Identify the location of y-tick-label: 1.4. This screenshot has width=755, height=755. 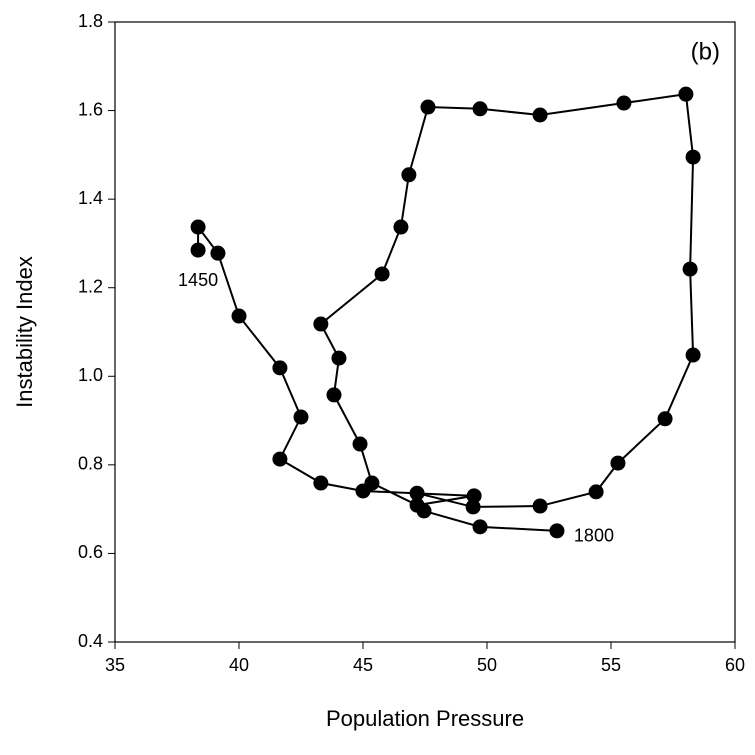
(90, 198).